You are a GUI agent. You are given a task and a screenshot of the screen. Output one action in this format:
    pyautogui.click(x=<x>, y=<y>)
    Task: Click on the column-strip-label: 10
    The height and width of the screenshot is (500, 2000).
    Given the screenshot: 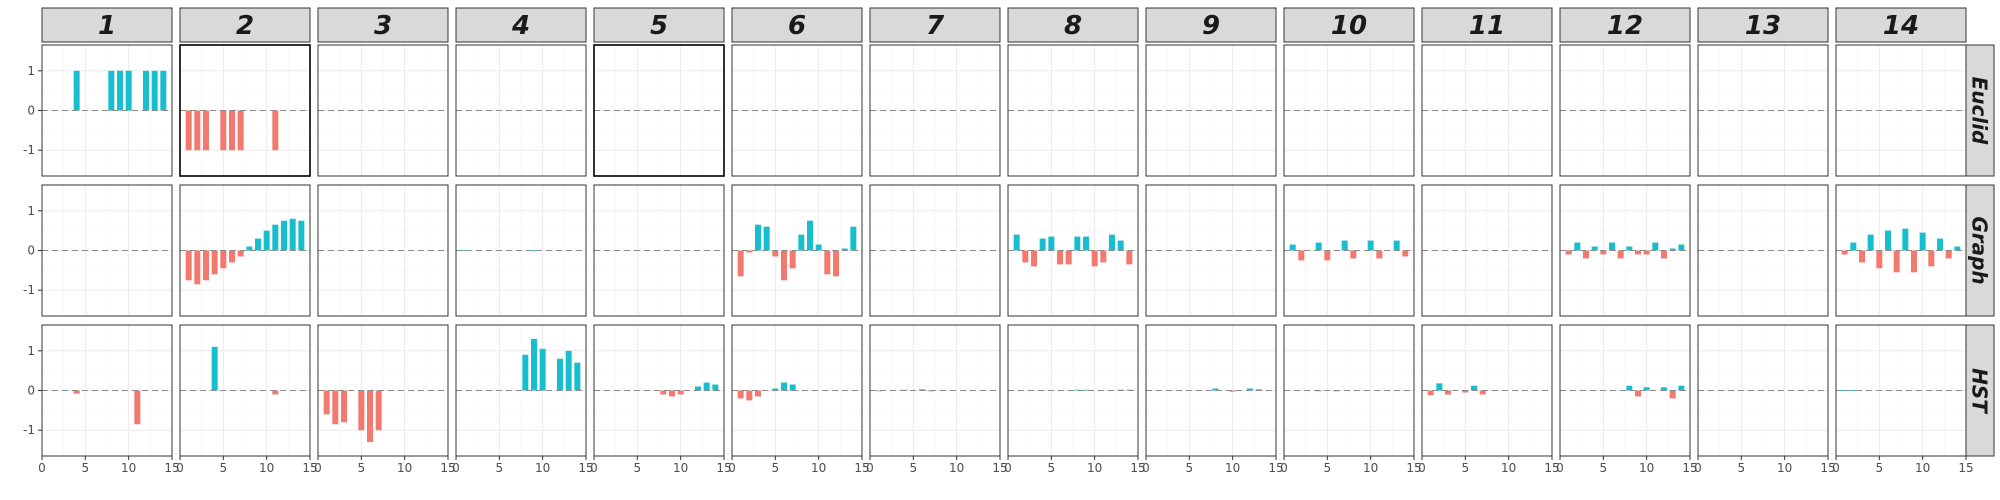 What is the action you would take?
    pyautogui.click(x=1349, y=26)
    